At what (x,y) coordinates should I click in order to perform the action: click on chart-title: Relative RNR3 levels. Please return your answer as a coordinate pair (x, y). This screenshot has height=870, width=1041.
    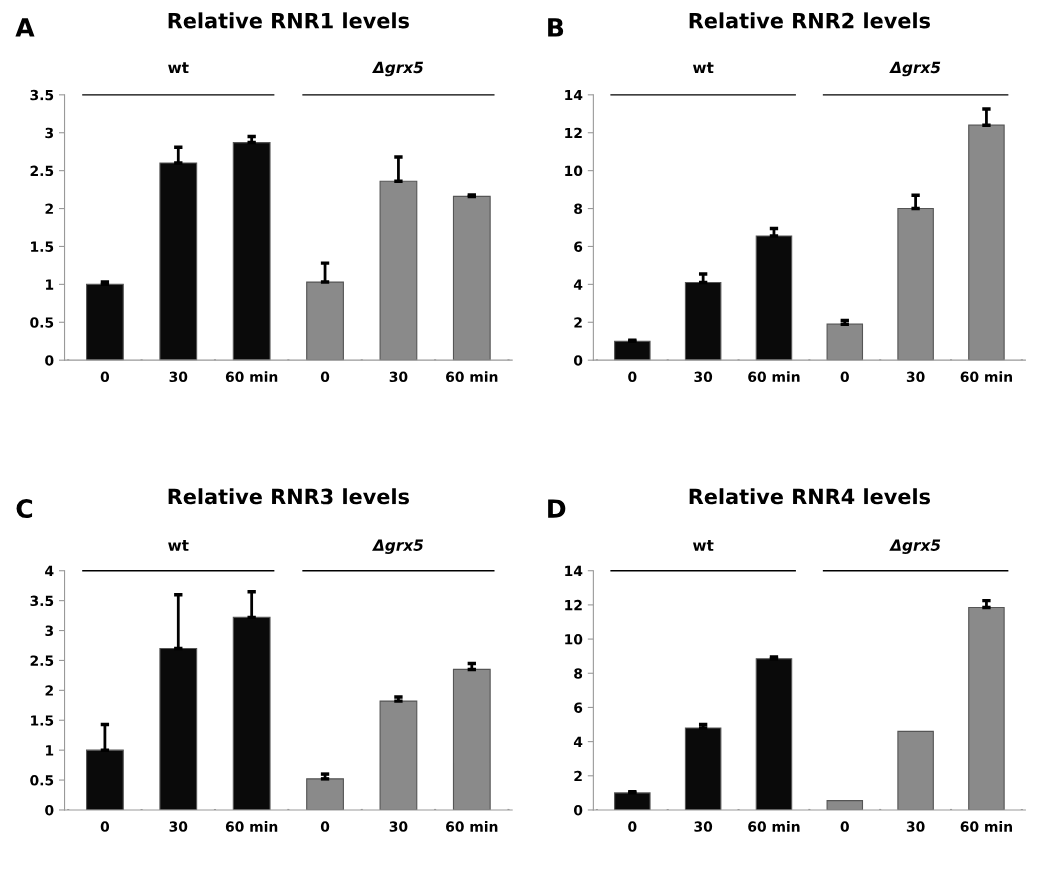
    Looking at the image, I should click on (288, 496).